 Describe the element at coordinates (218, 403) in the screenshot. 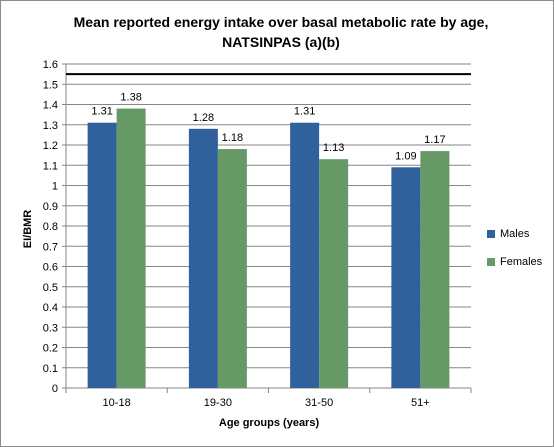

I see `x-tick-label: 19-30` at that location.